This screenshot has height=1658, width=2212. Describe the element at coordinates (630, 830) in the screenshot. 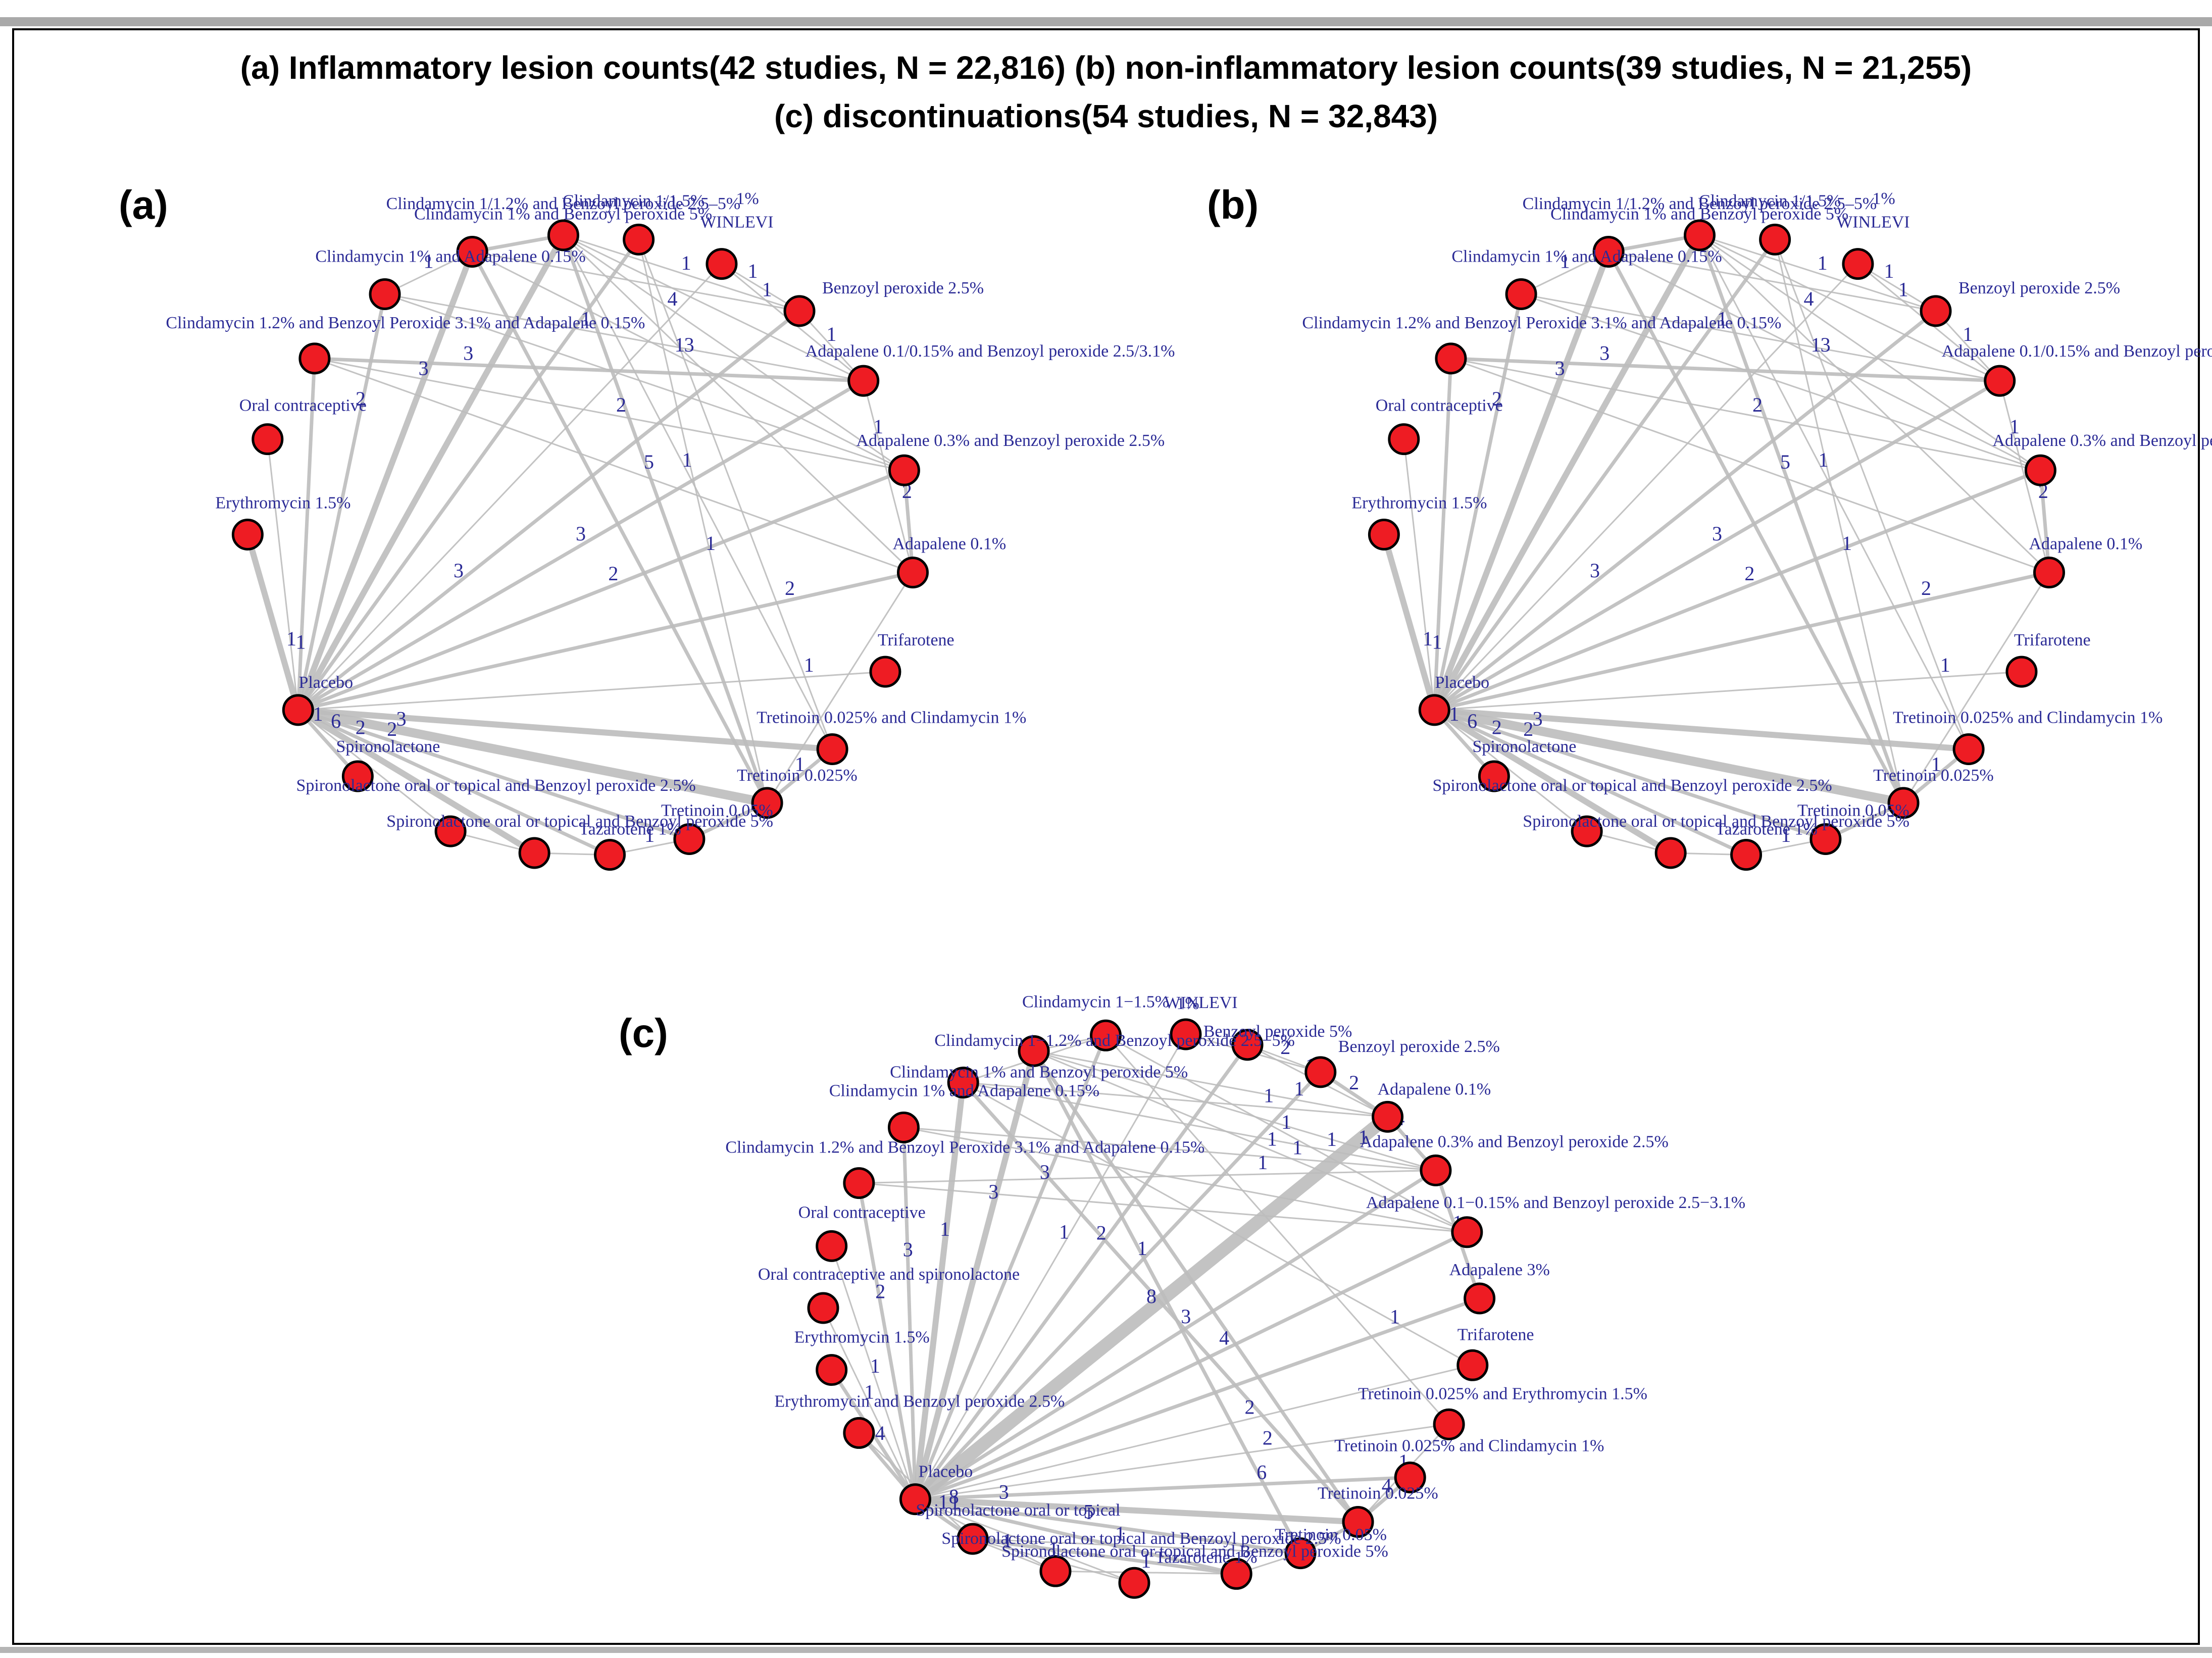

I see `treatment-node-label: Tazarotene 1%` at that location.